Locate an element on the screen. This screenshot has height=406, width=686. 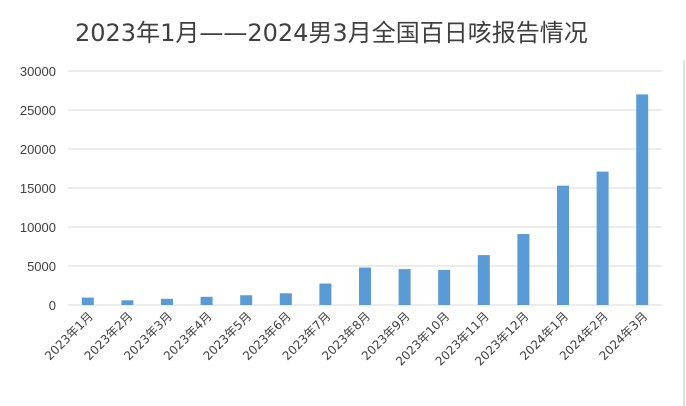
y-tick-label: 0 is located at coordinates (52, 305).